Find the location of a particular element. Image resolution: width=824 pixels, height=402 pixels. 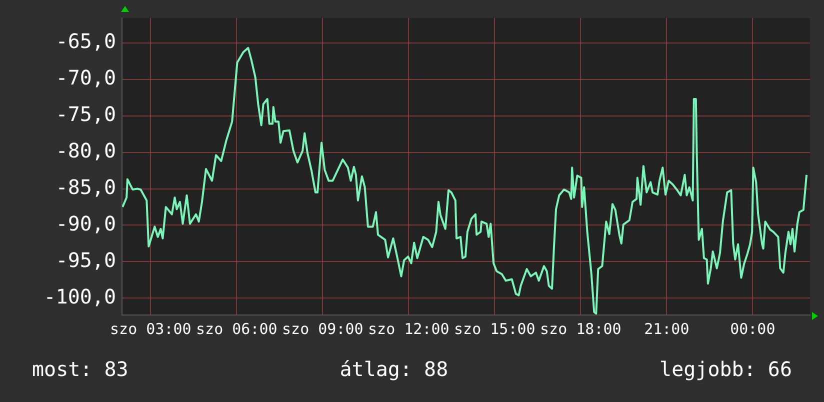

text: átlag: 88 is located at coordinates (394, 369).